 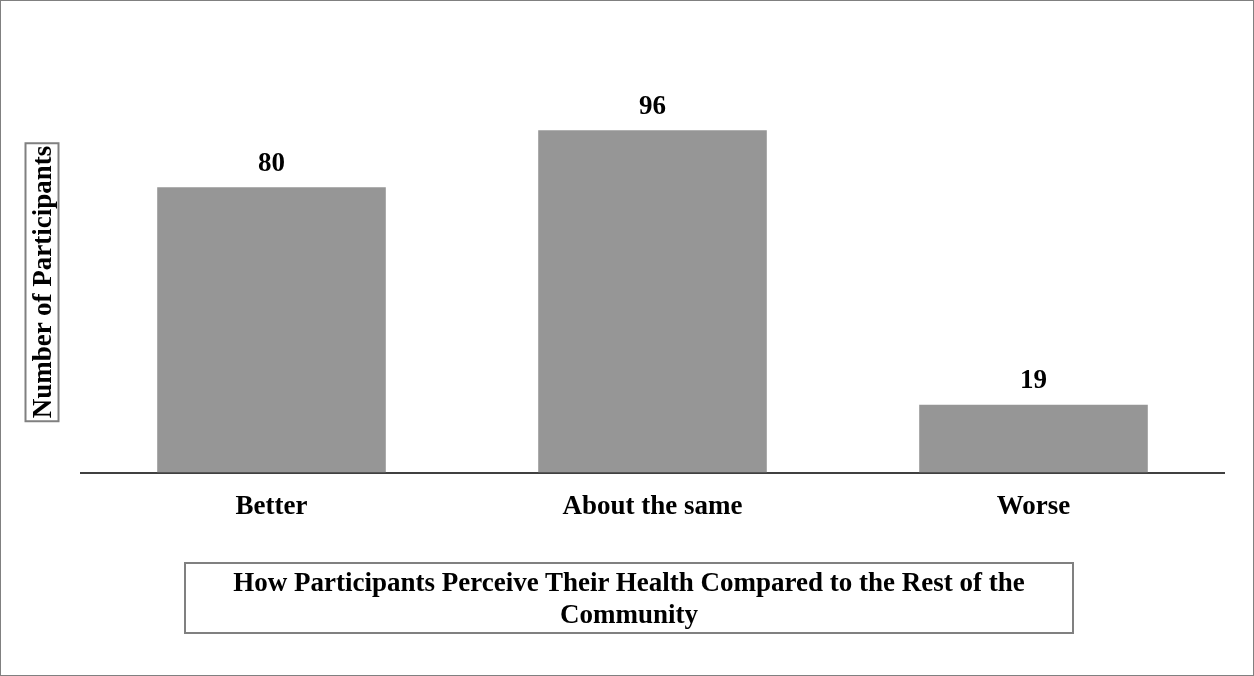 What do you see at coordinates (42, 282) in the screenshot?
I see `y-axis-title: Number of Participants` at bounding box center [42, 282].